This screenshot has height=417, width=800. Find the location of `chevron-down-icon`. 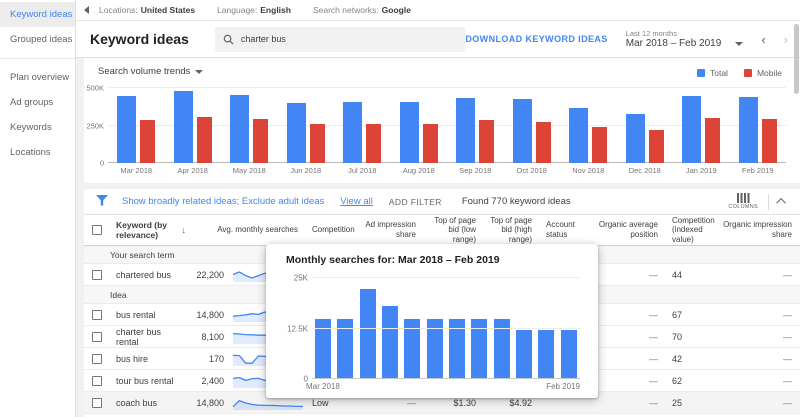

chevron-down-icon is located at coordinates (199, 71).